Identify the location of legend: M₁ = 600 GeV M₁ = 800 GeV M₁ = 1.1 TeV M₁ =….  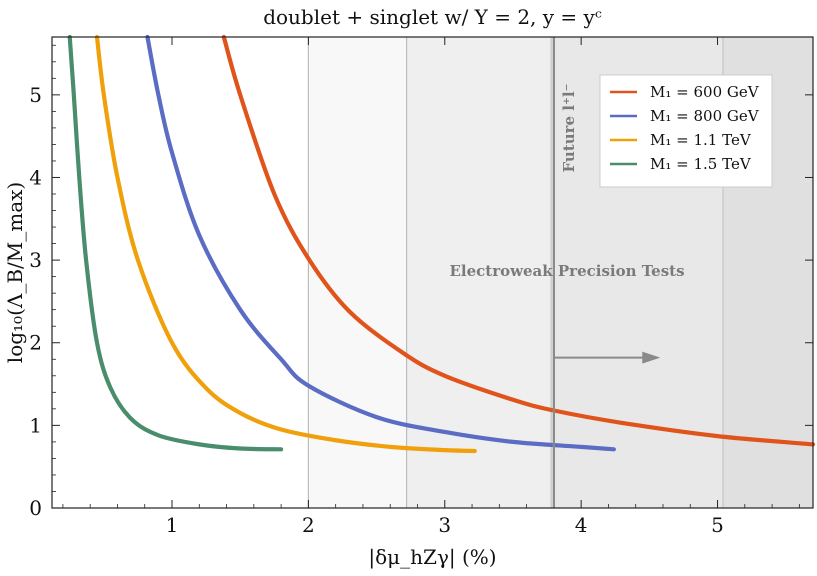
(686, 131).